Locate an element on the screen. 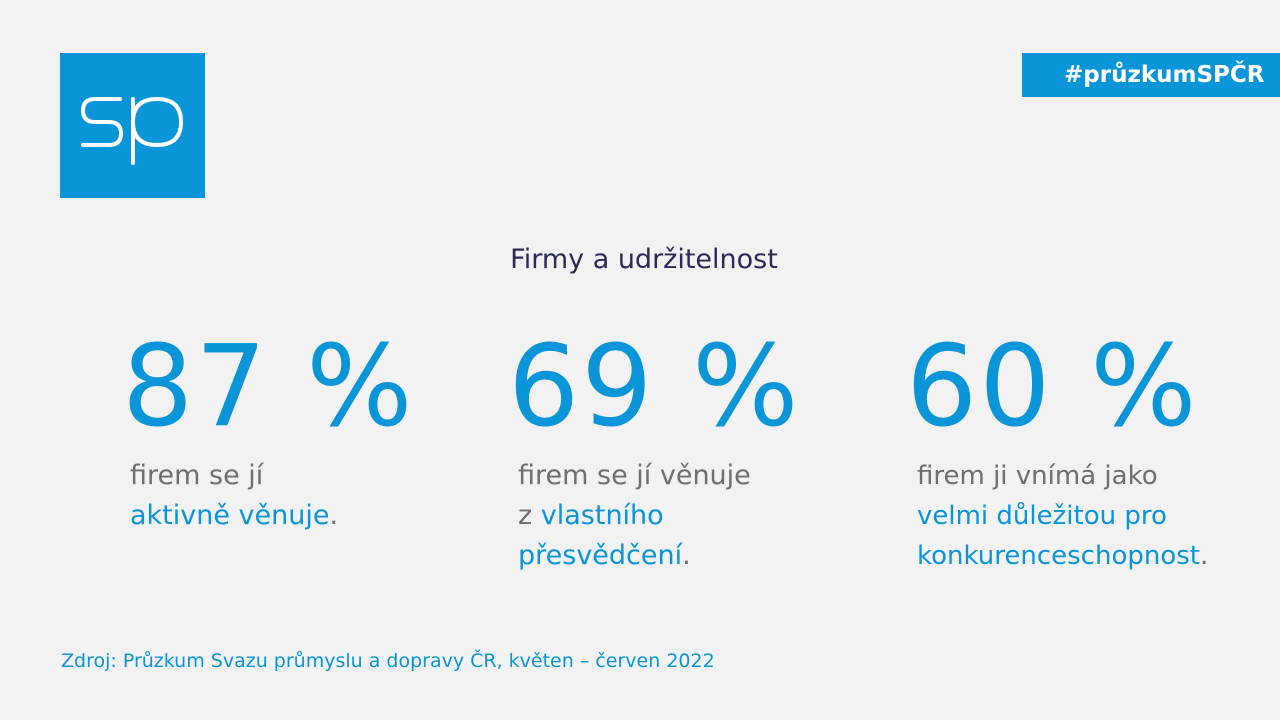  stat-description-line: firem ji vnímá jako is located at coordinates (1062, 476).